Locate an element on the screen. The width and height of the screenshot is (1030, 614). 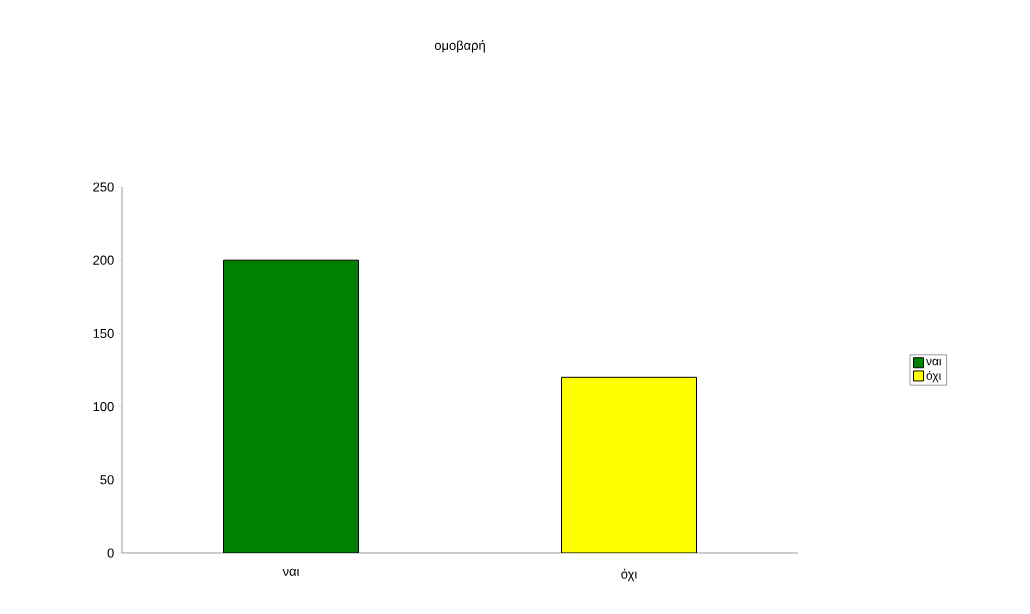
legend-label: όχι is located at coordinates (933, 376).